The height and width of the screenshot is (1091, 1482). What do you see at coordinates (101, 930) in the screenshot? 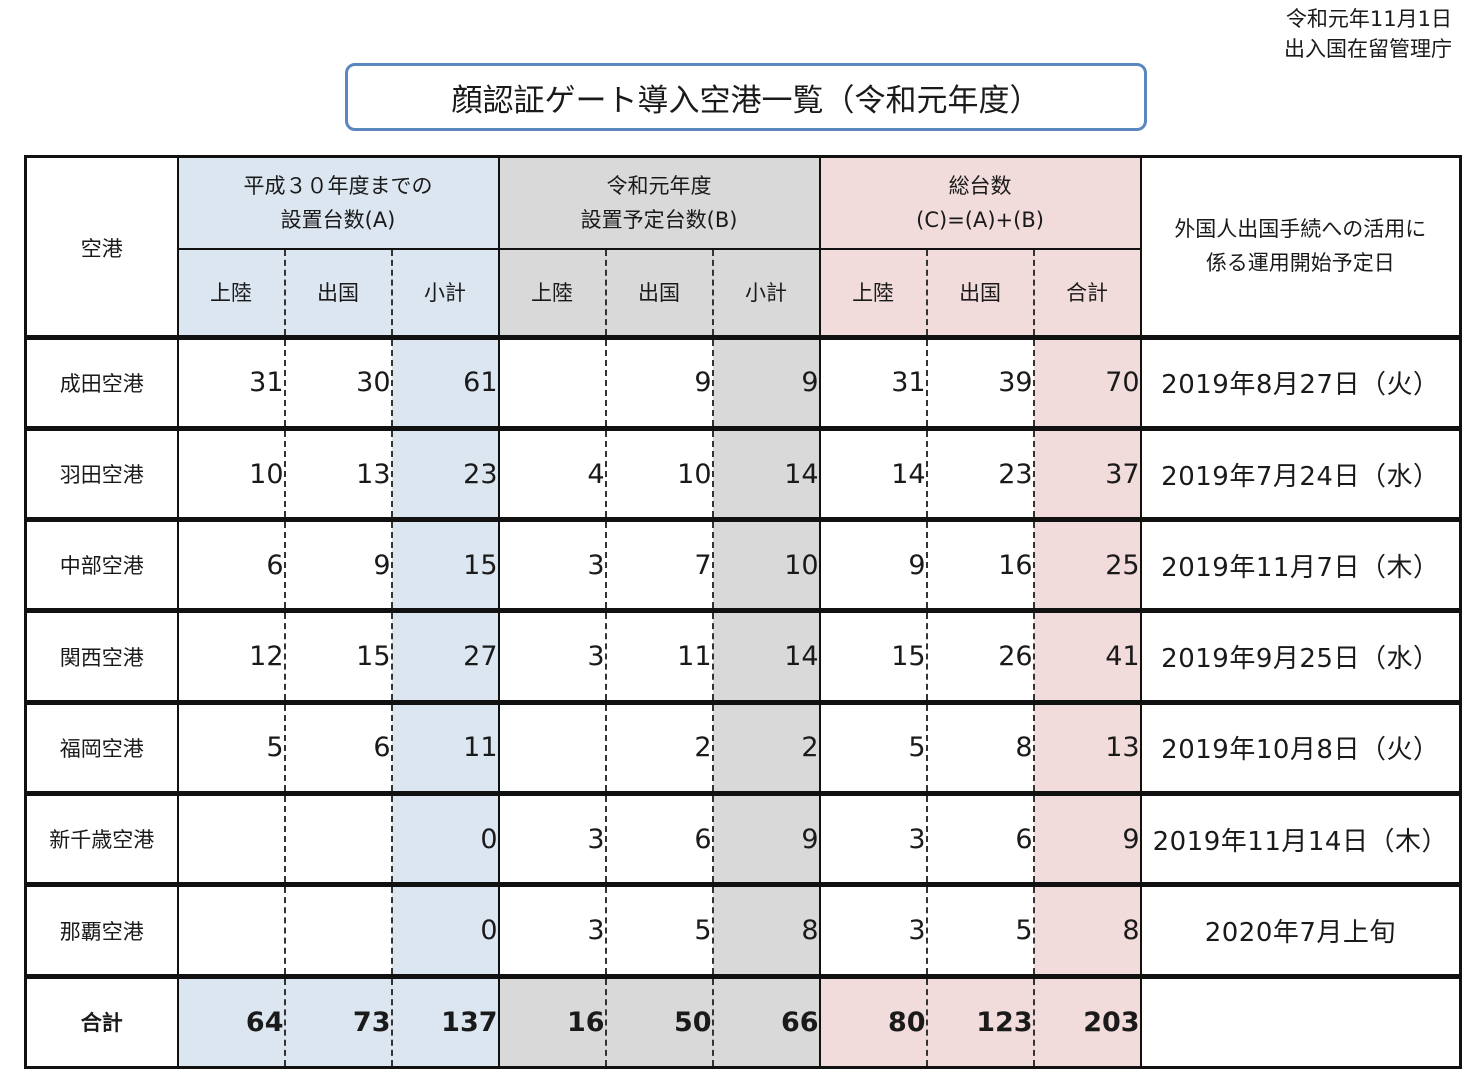
I see `cell-airport: 那覇空港` at bounding box center [101, 930].